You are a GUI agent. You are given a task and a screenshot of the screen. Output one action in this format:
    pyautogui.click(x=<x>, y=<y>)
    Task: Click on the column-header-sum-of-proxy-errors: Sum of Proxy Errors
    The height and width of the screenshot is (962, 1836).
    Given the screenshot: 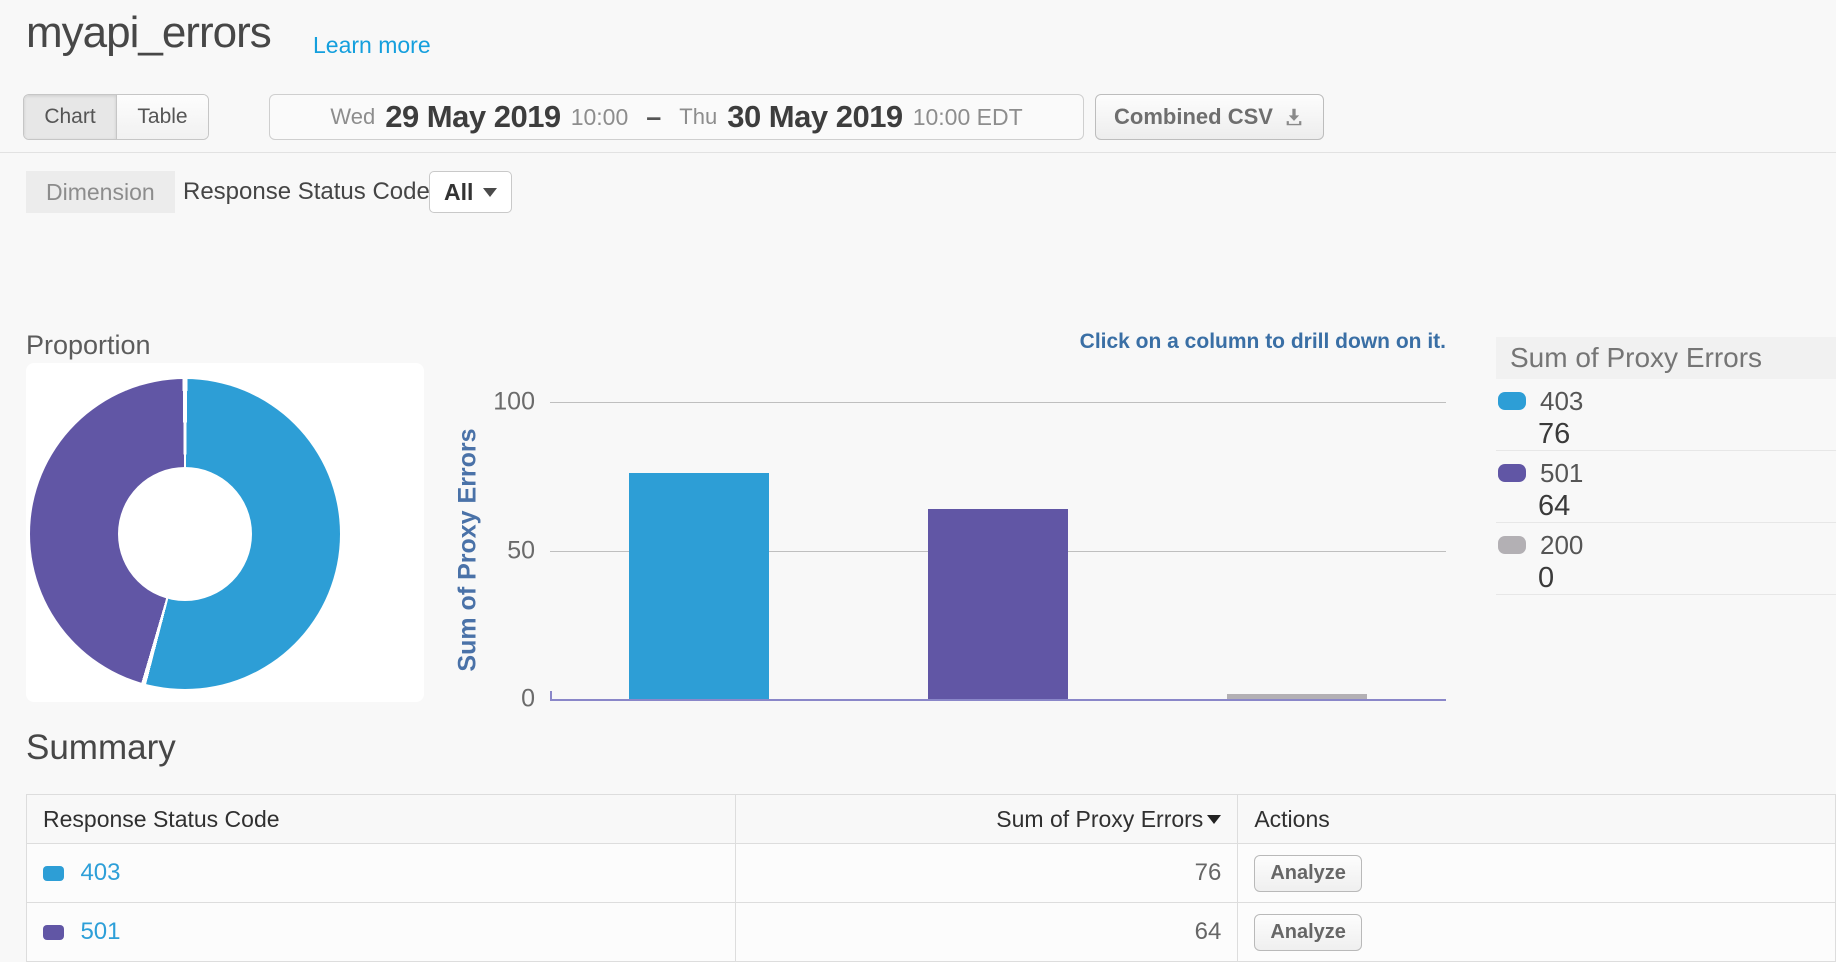 What is the action you would take?
    pyautogui.click(x=986, y=819)
    